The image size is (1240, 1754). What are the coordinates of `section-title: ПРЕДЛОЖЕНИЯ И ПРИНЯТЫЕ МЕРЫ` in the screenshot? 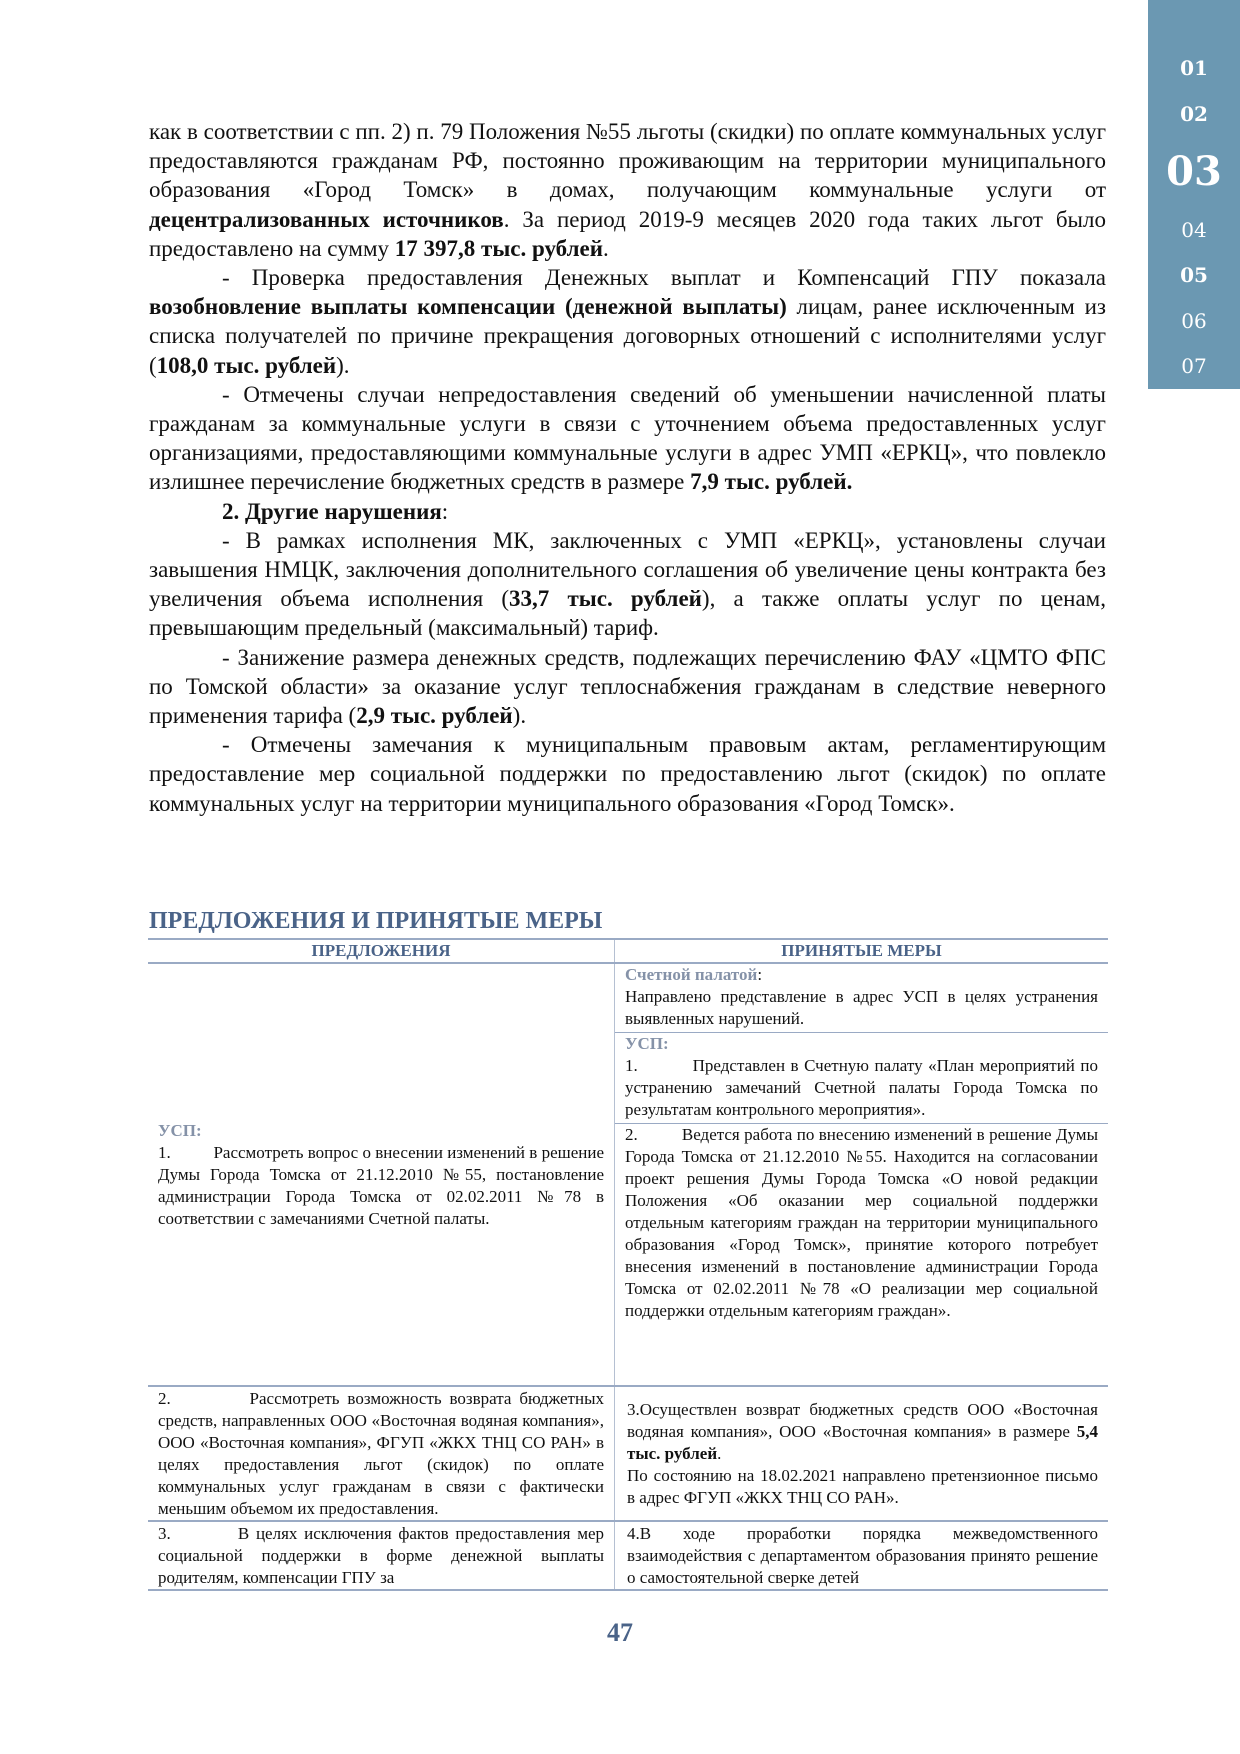 It's located at (376, 921).